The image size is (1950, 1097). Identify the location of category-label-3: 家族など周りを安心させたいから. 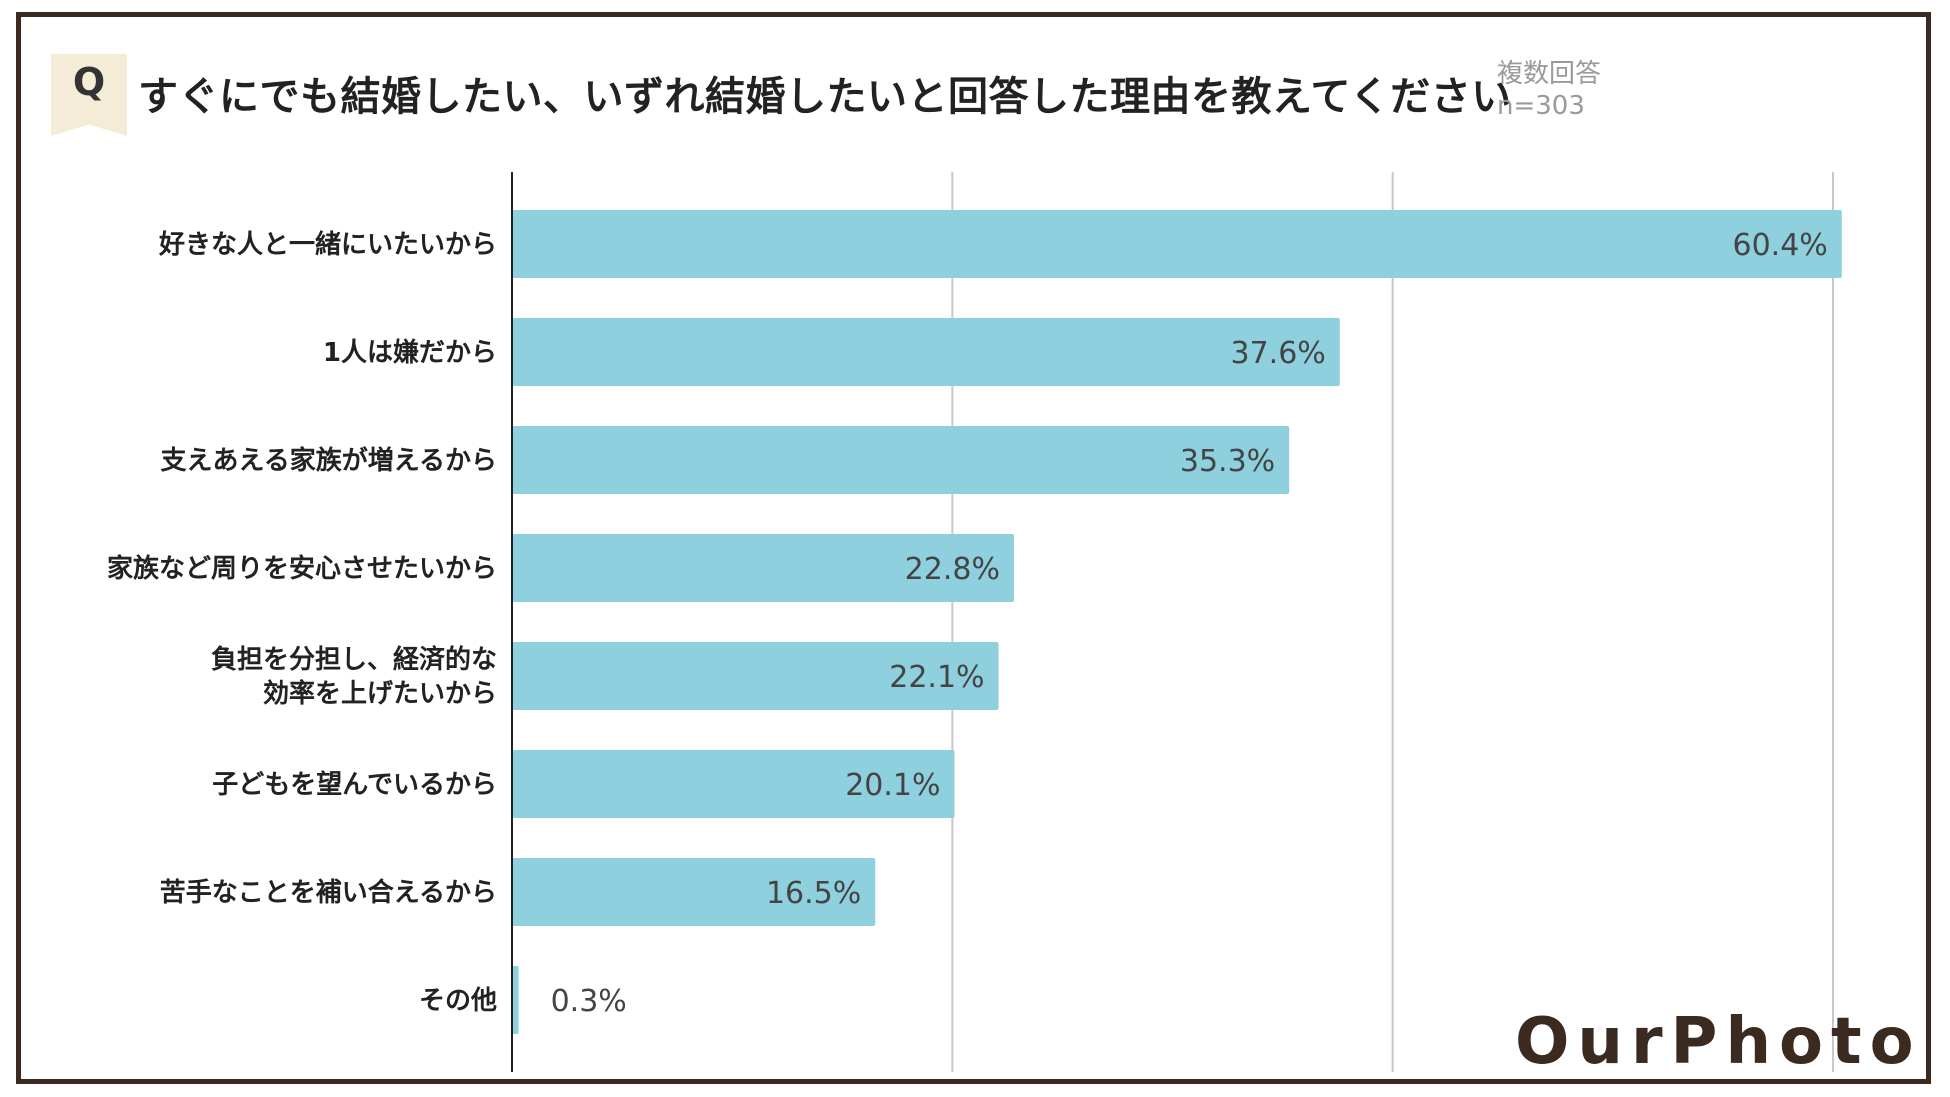
(302, 568).